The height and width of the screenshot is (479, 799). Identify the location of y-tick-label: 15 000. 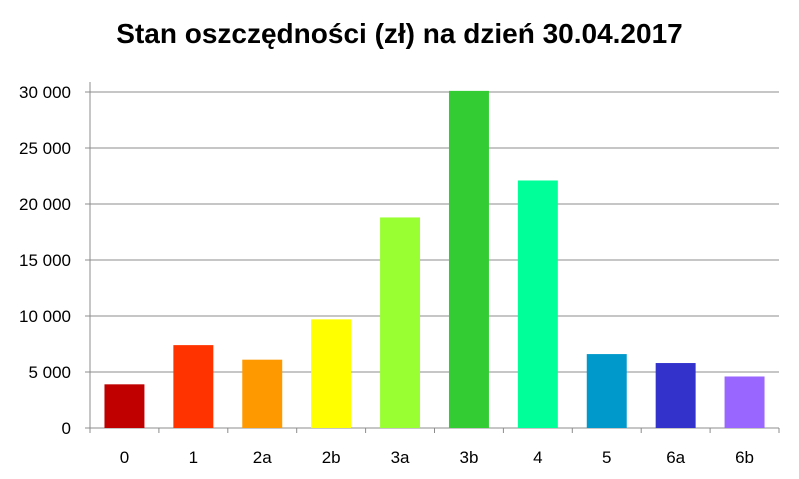
(45, 260).